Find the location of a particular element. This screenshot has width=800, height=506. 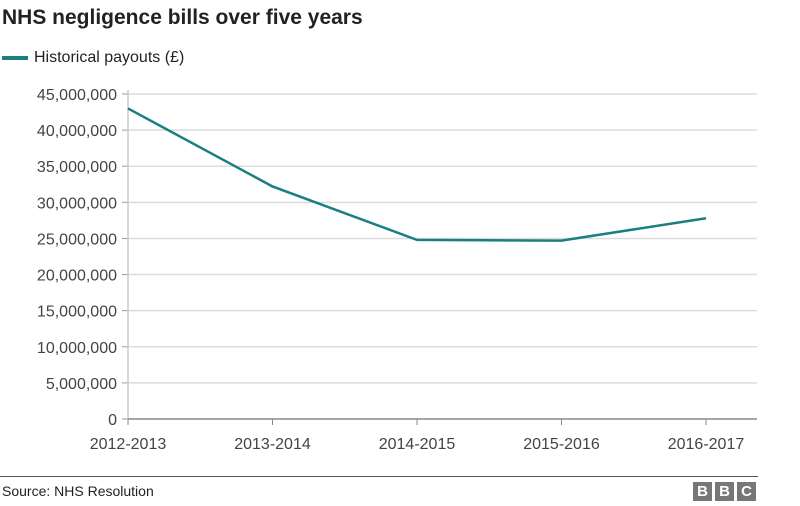

y-tick-label: 10,000,000 is located at coordinates (77, 348).